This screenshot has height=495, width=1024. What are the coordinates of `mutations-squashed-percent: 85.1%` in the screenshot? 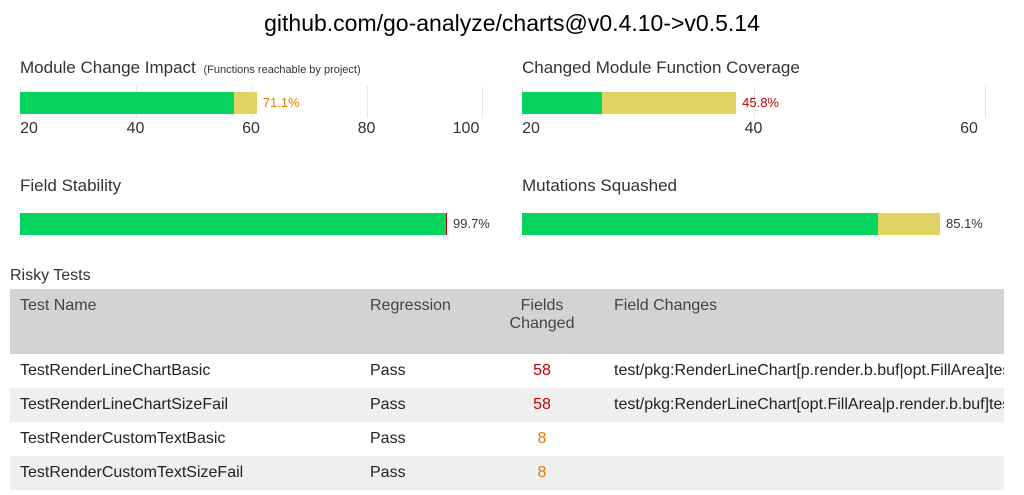 It's located at (964, 223).